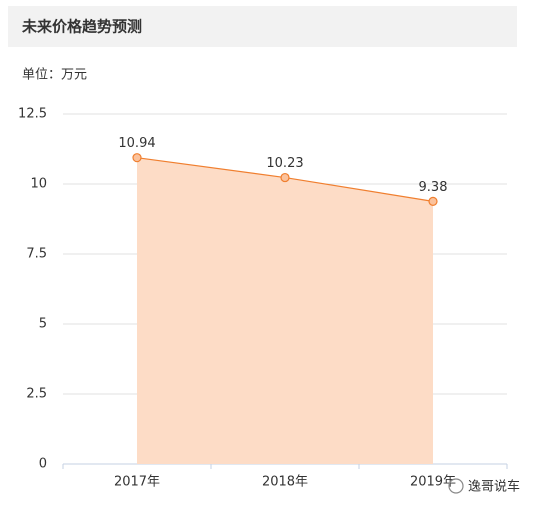  What do you see at coordinates (136, 143) in the screenshot?
I see `value-label: 10.94` at bounding box center [136, 143].